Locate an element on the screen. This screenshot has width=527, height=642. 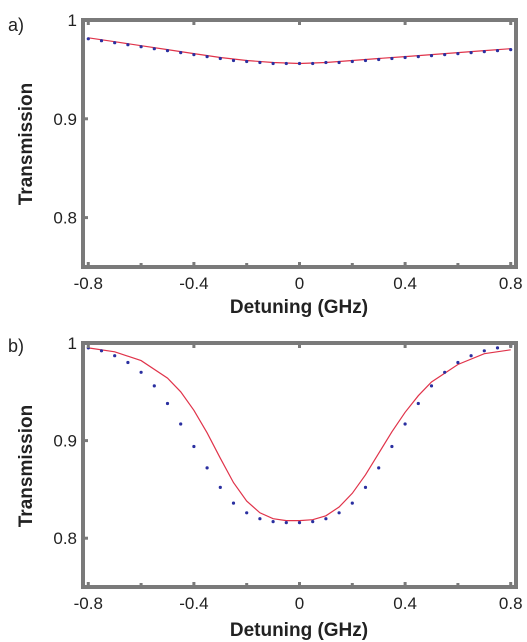
panel-b-ytick-label: 1 is located at coordinates (72, 343).